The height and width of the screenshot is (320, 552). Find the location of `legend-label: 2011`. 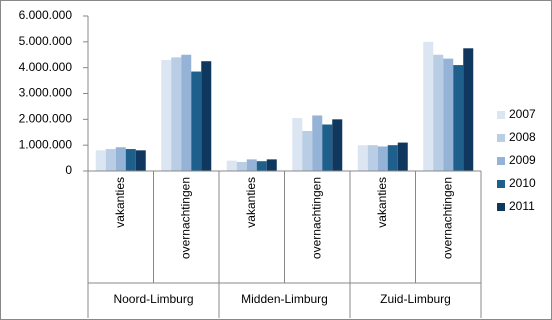

legend-label: 2011 is located at coordinates (522, 206).